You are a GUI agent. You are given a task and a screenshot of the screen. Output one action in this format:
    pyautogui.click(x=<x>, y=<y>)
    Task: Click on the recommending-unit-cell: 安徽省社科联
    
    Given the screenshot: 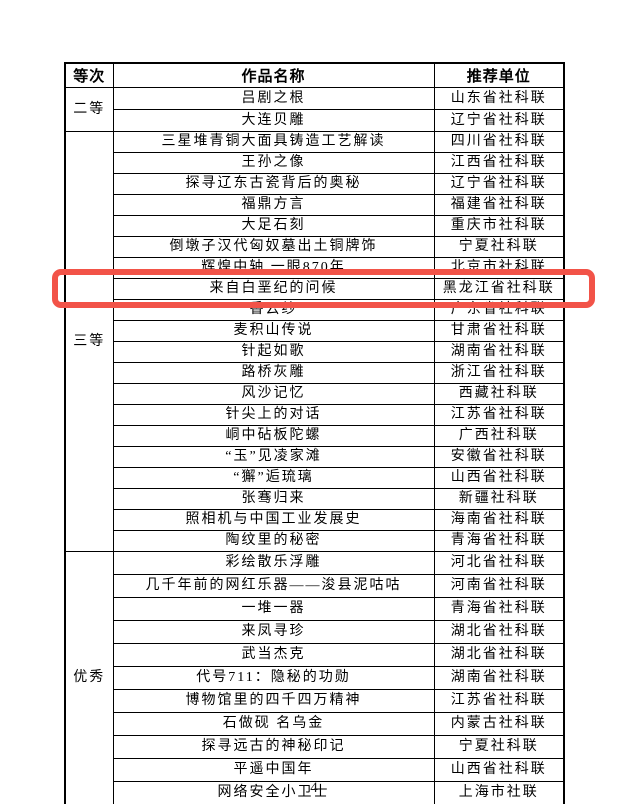 What is the action you would take?
    pyautogui.click(x=499, y=457)
    